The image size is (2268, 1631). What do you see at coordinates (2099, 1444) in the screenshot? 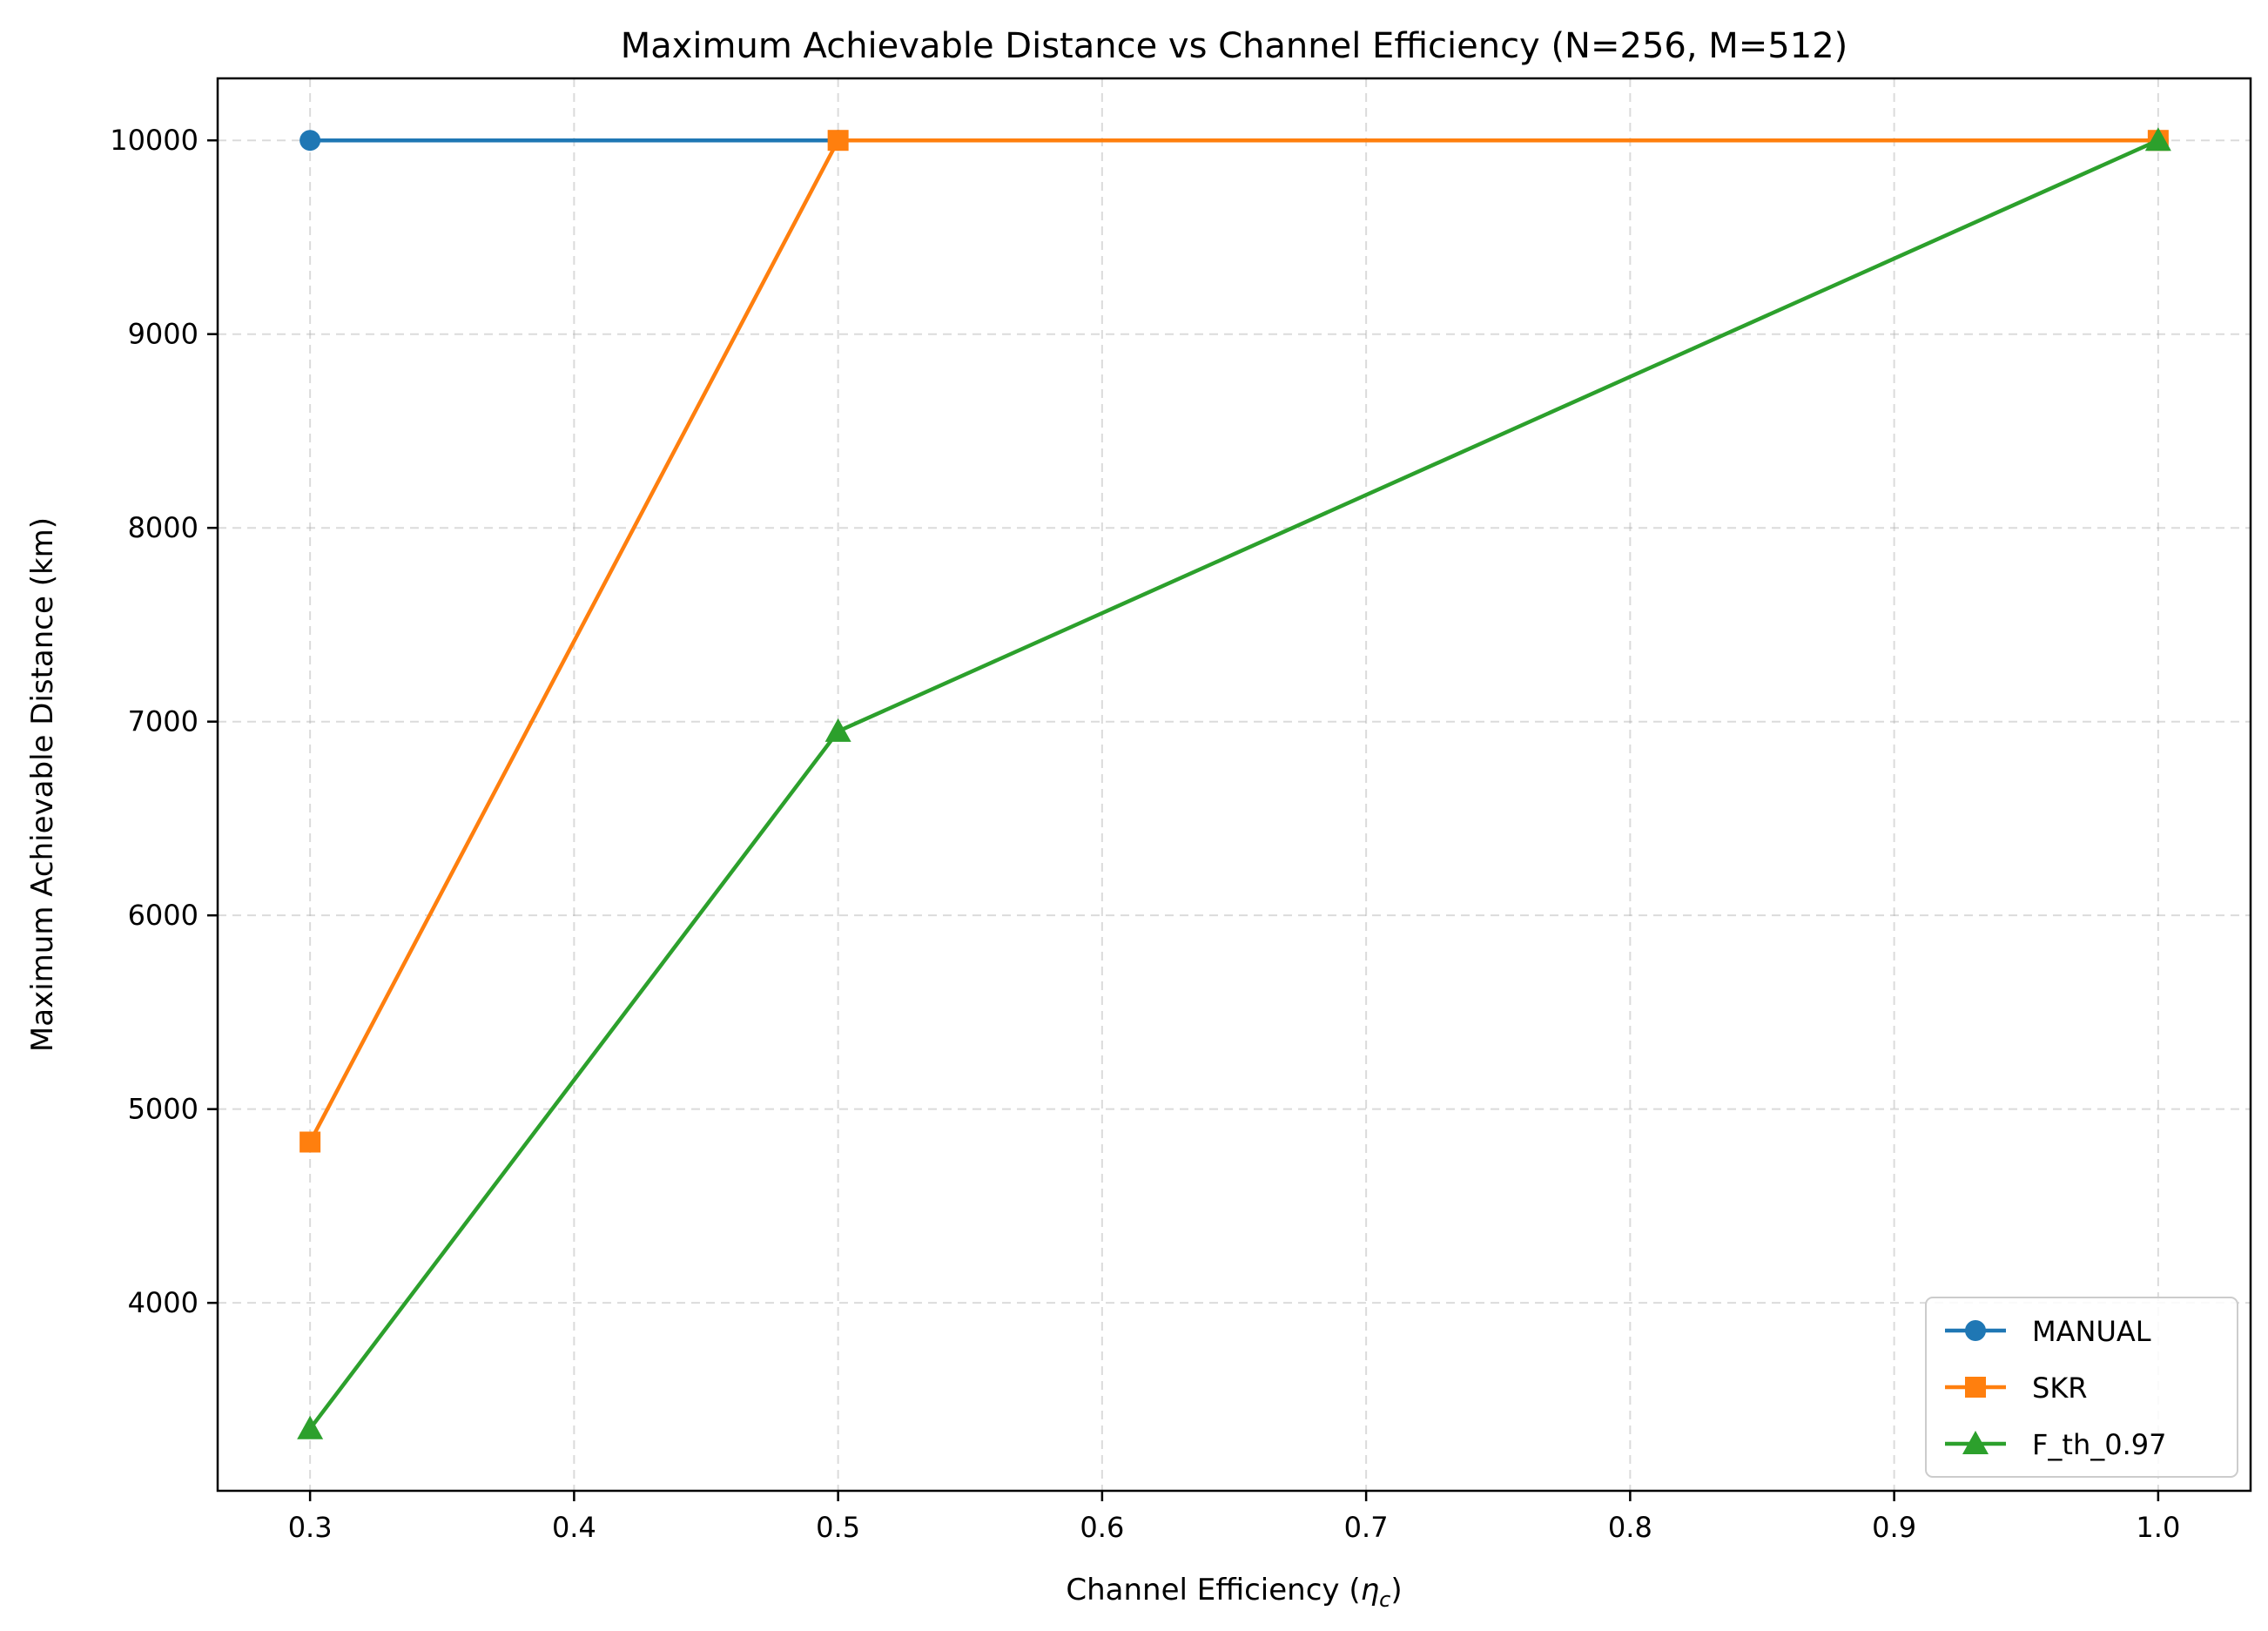
I see `legend-label: F_th_0.97` at bounding box center [2099, 1444].